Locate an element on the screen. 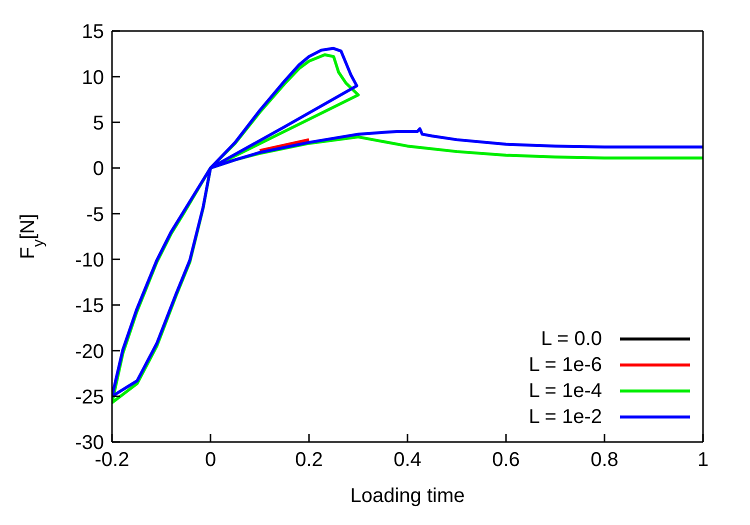  x-tick-label: 0.4 is located at coordinates (408, 460).